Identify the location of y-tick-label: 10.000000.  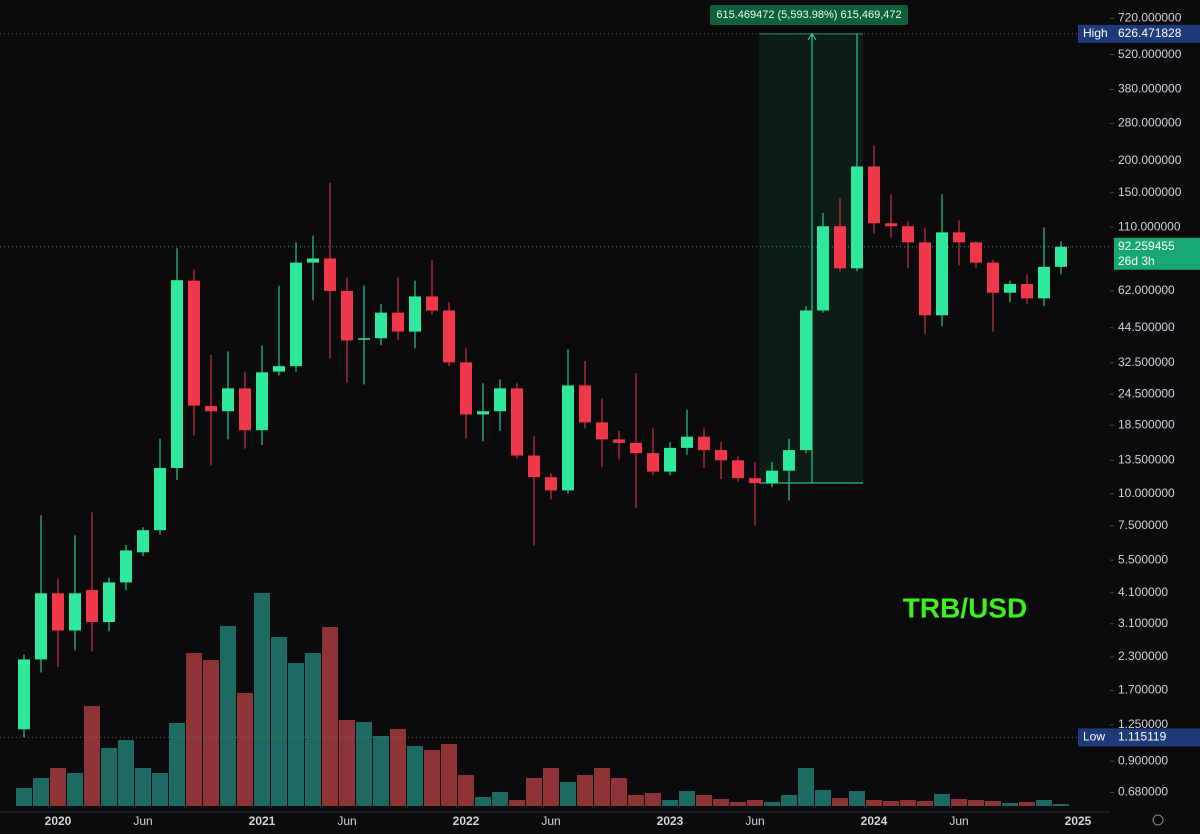
(1146, 493).